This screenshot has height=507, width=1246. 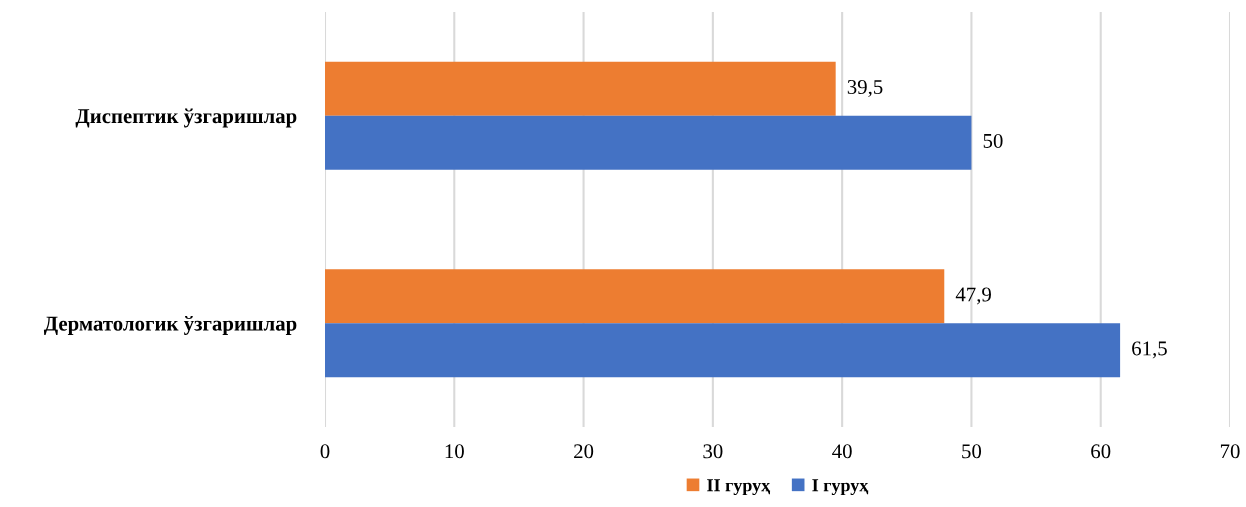 What do you see at coordinates (325, 451) in the screenshot?
I see `x-tick-label: 0` at bounding box center [325, 451].